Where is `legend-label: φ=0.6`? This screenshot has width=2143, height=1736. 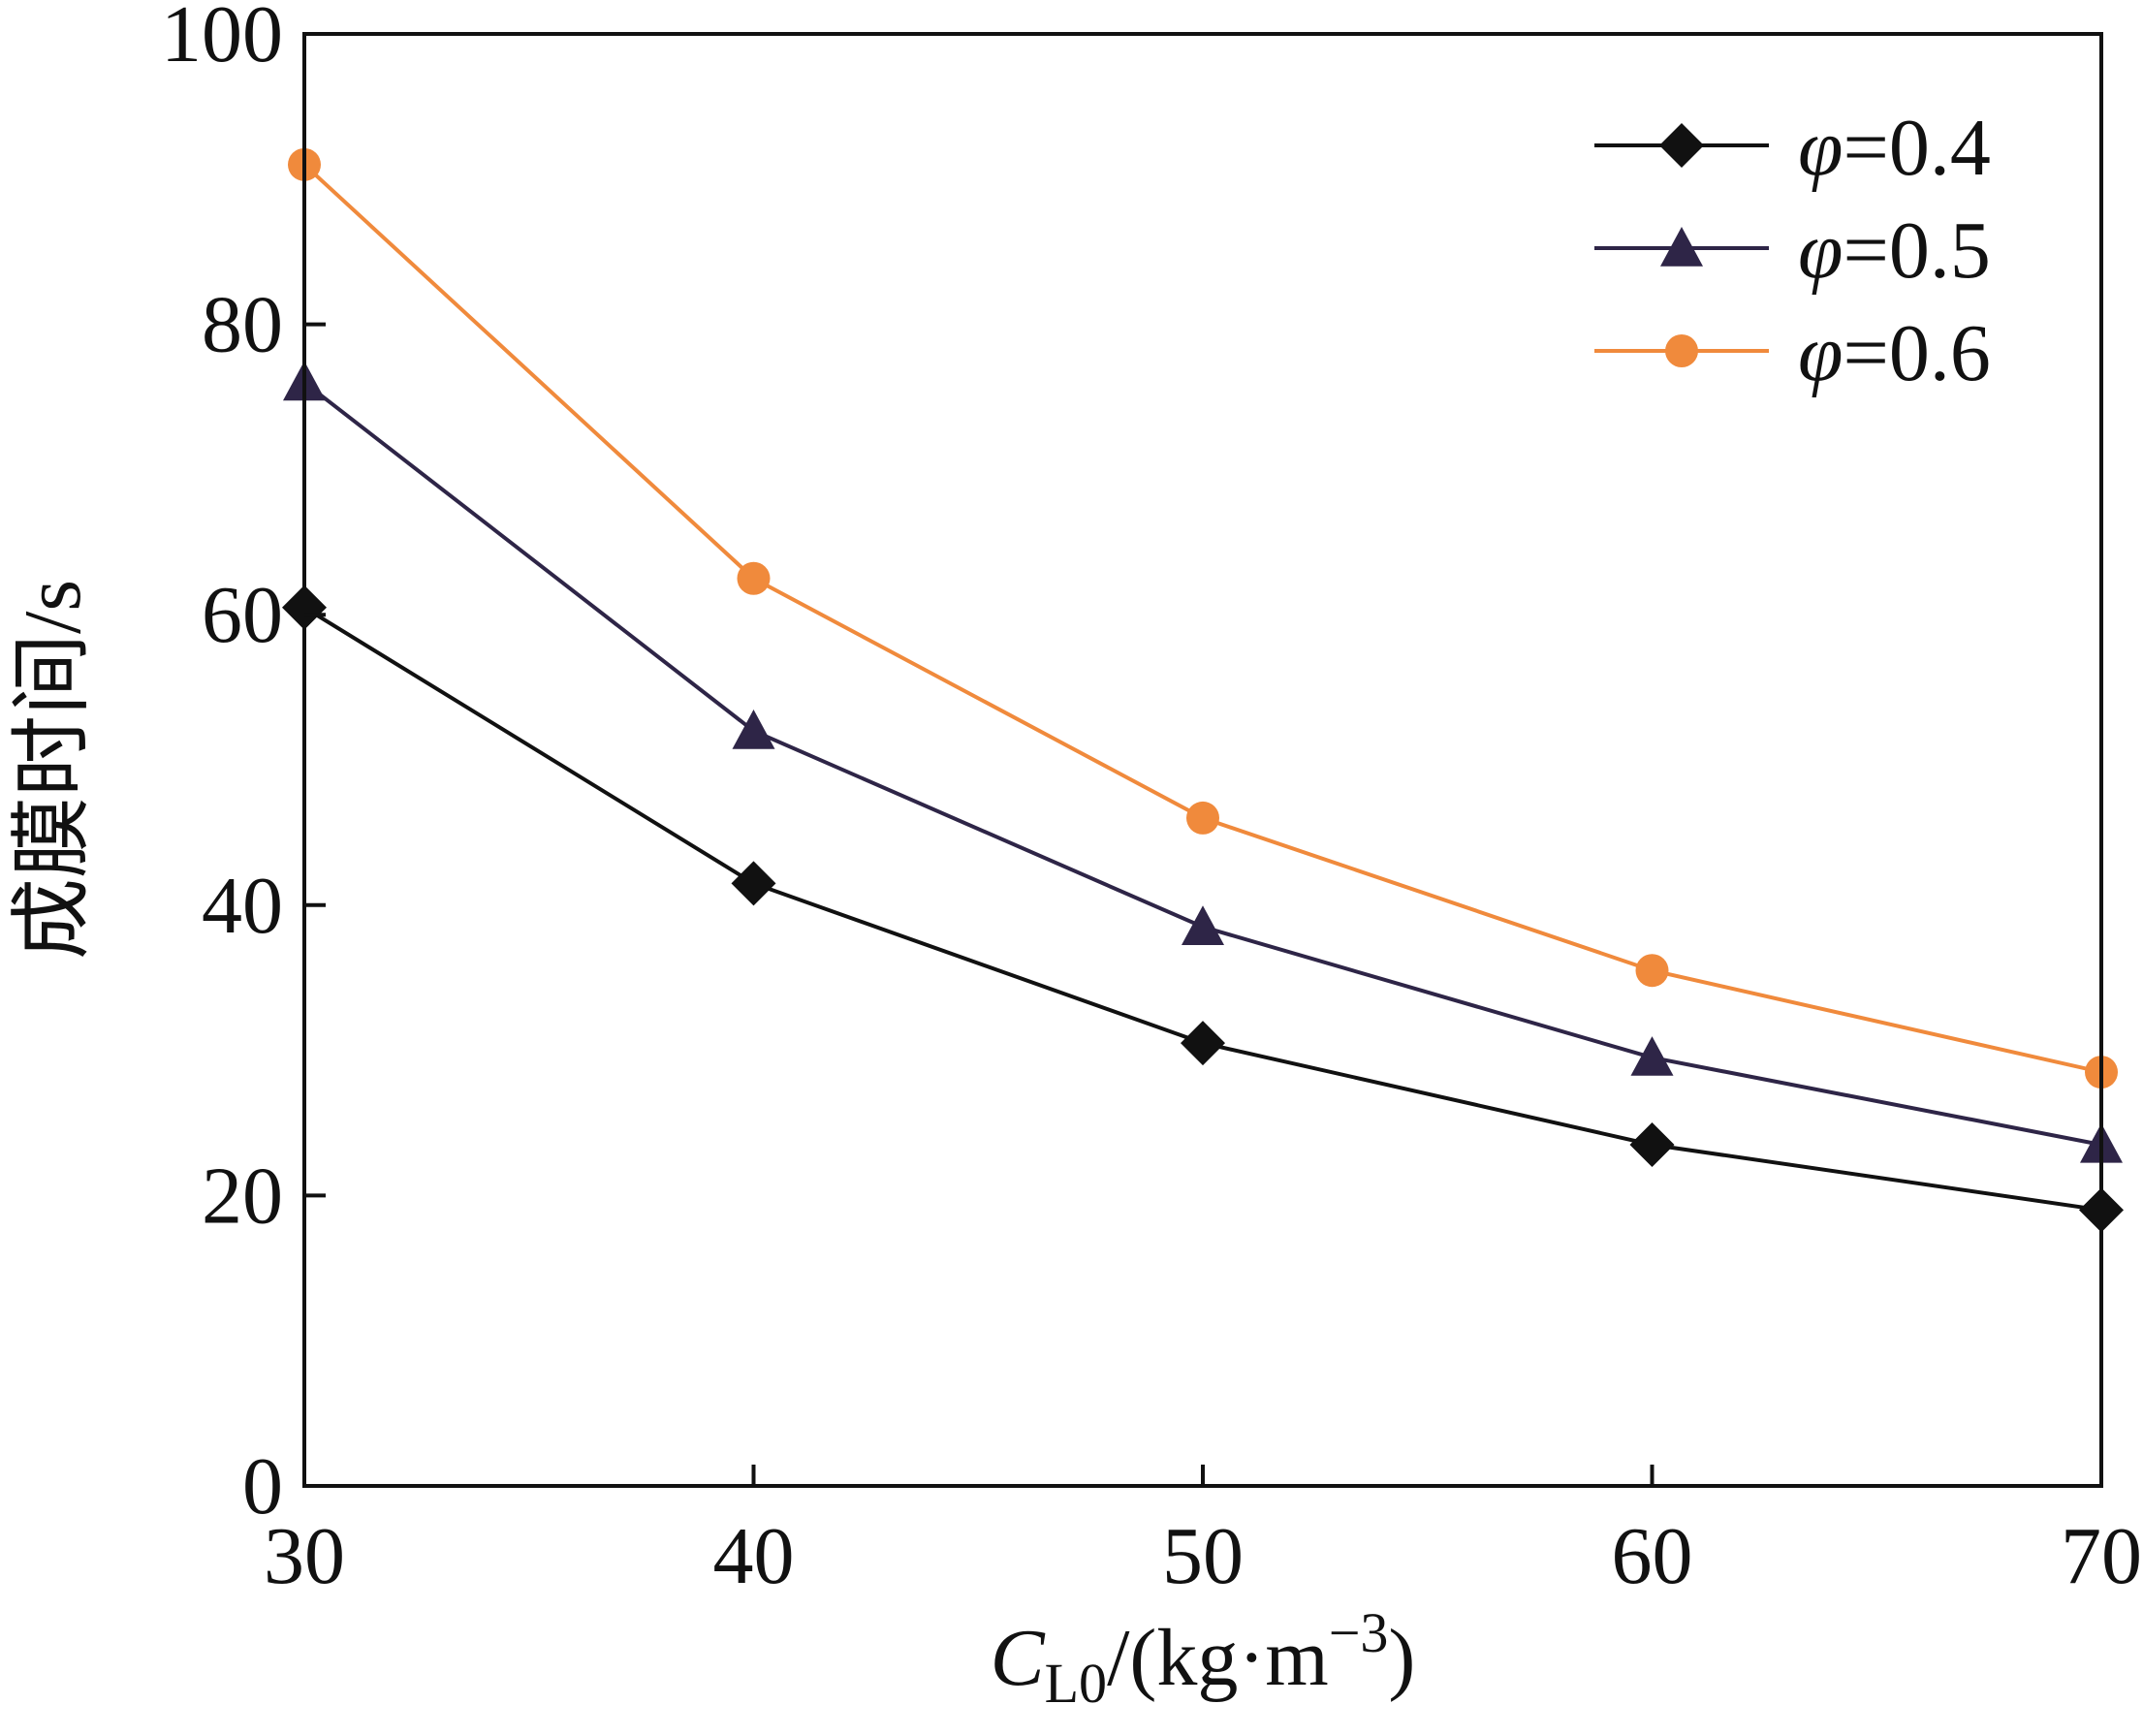 legend-label: φ=0.6 is located at coordinates (1894, 353).